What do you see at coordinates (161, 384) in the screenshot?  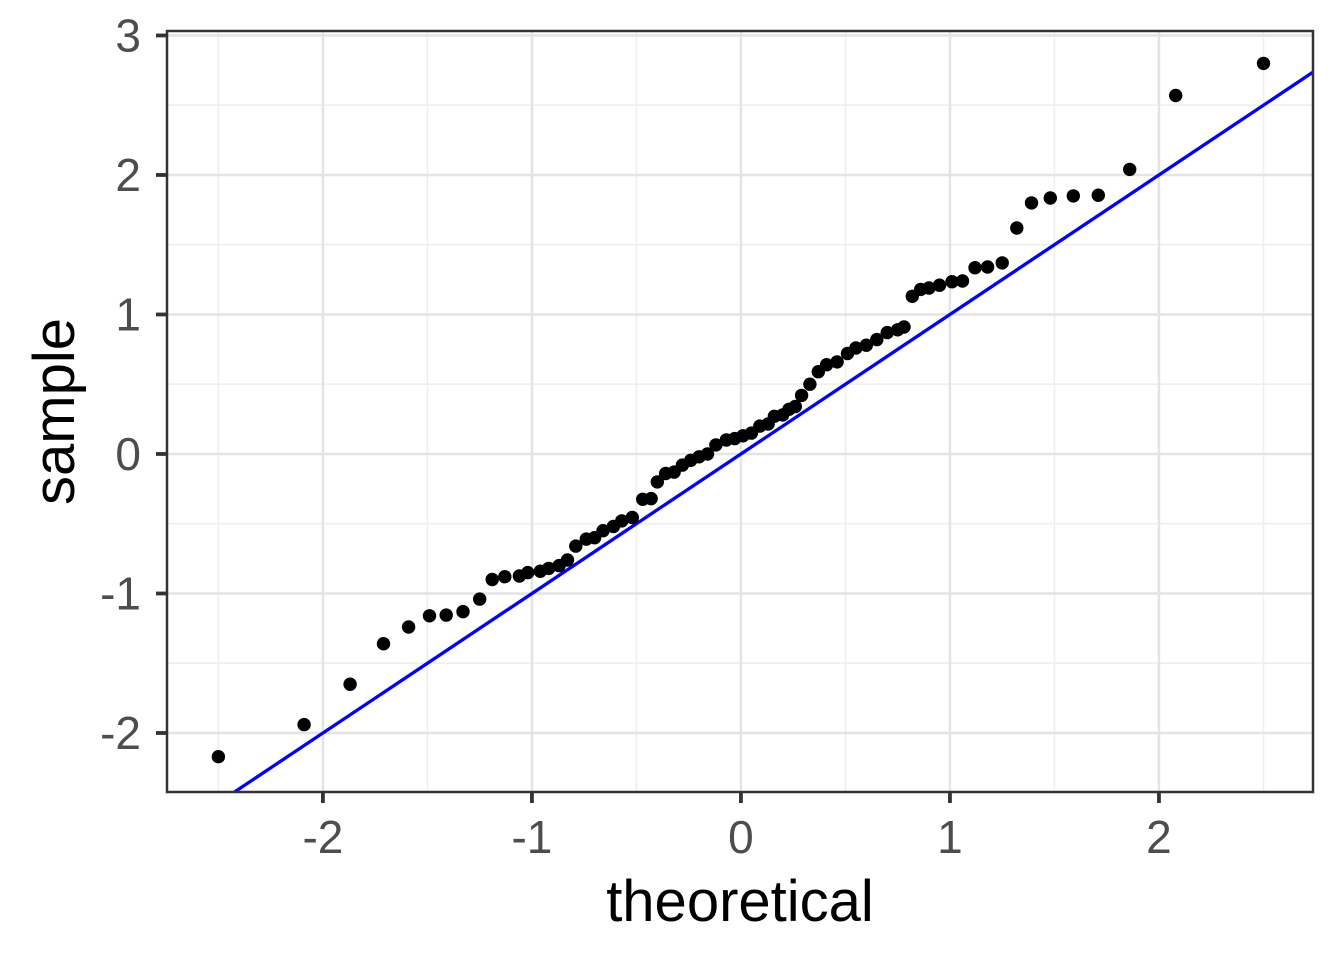 I see `y-axis-ticks` at bounding box center [161, 384].